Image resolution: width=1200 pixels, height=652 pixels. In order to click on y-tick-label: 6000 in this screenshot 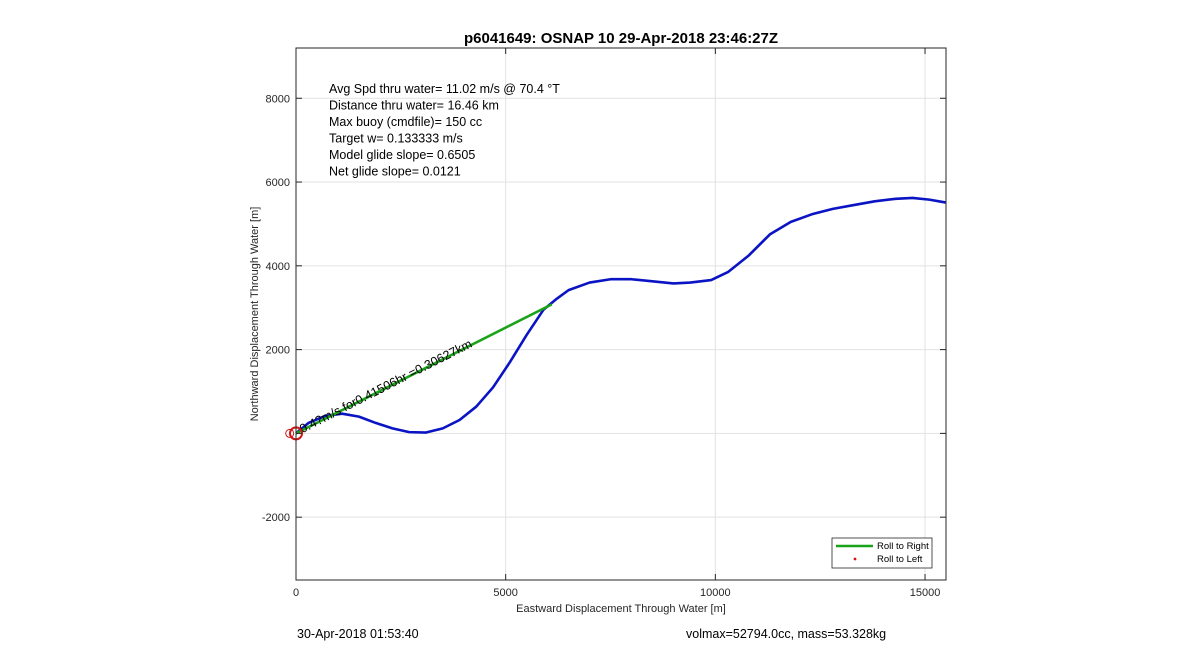, I will do `click(278, 183)`.